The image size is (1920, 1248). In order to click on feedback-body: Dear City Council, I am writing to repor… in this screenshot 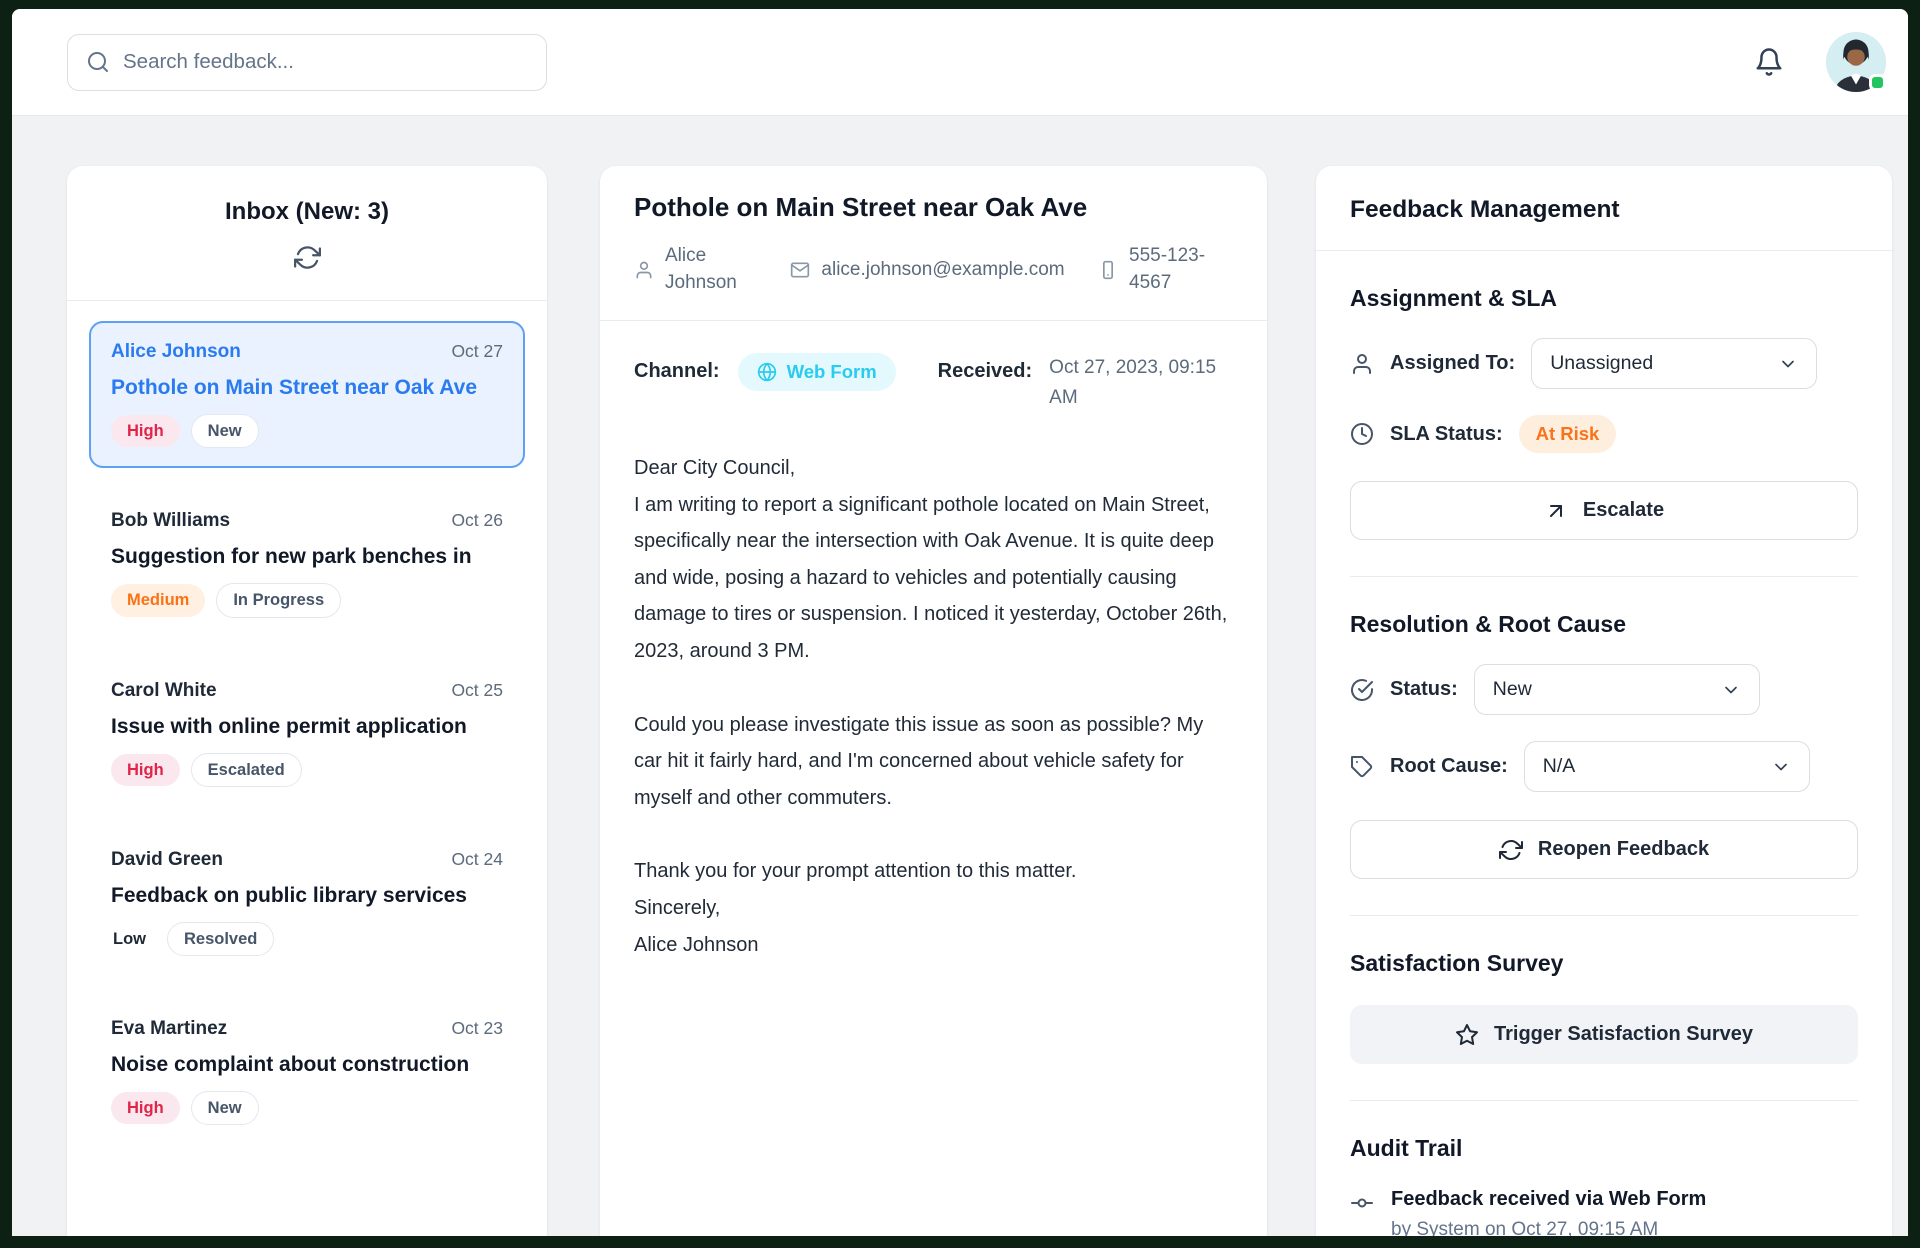, I will do `click(933, 706)`.